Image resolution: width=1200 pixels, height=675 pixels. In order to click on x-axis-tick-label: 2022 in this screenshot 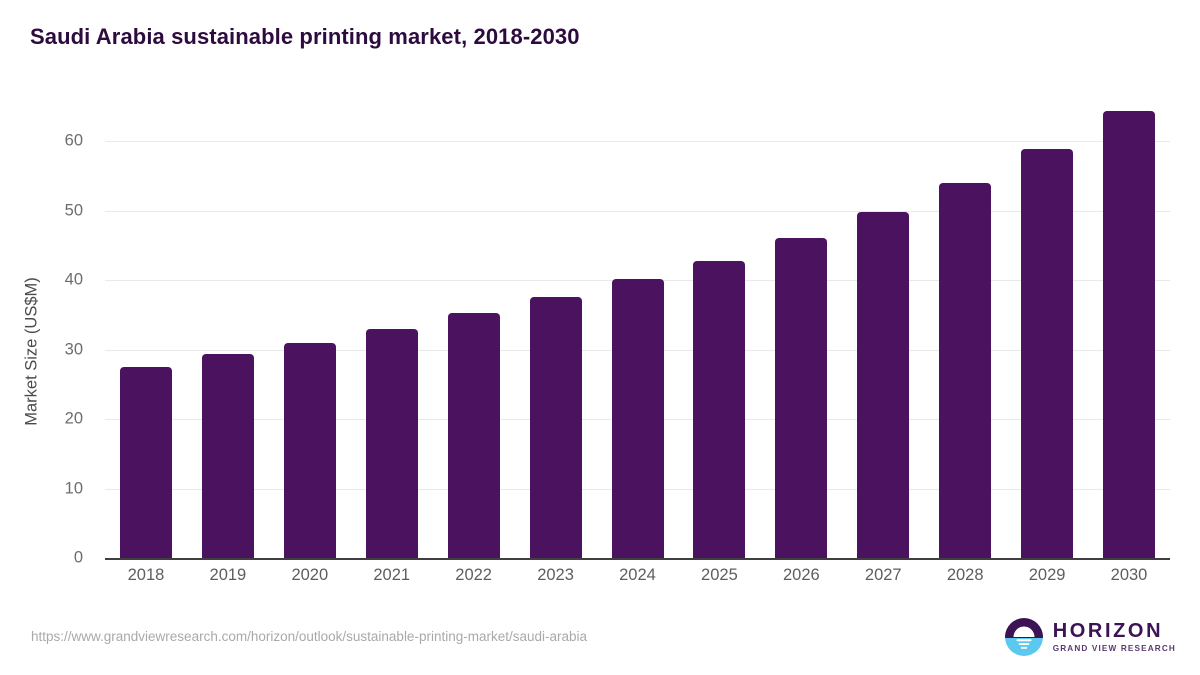, I will do `click(473, 575)`.